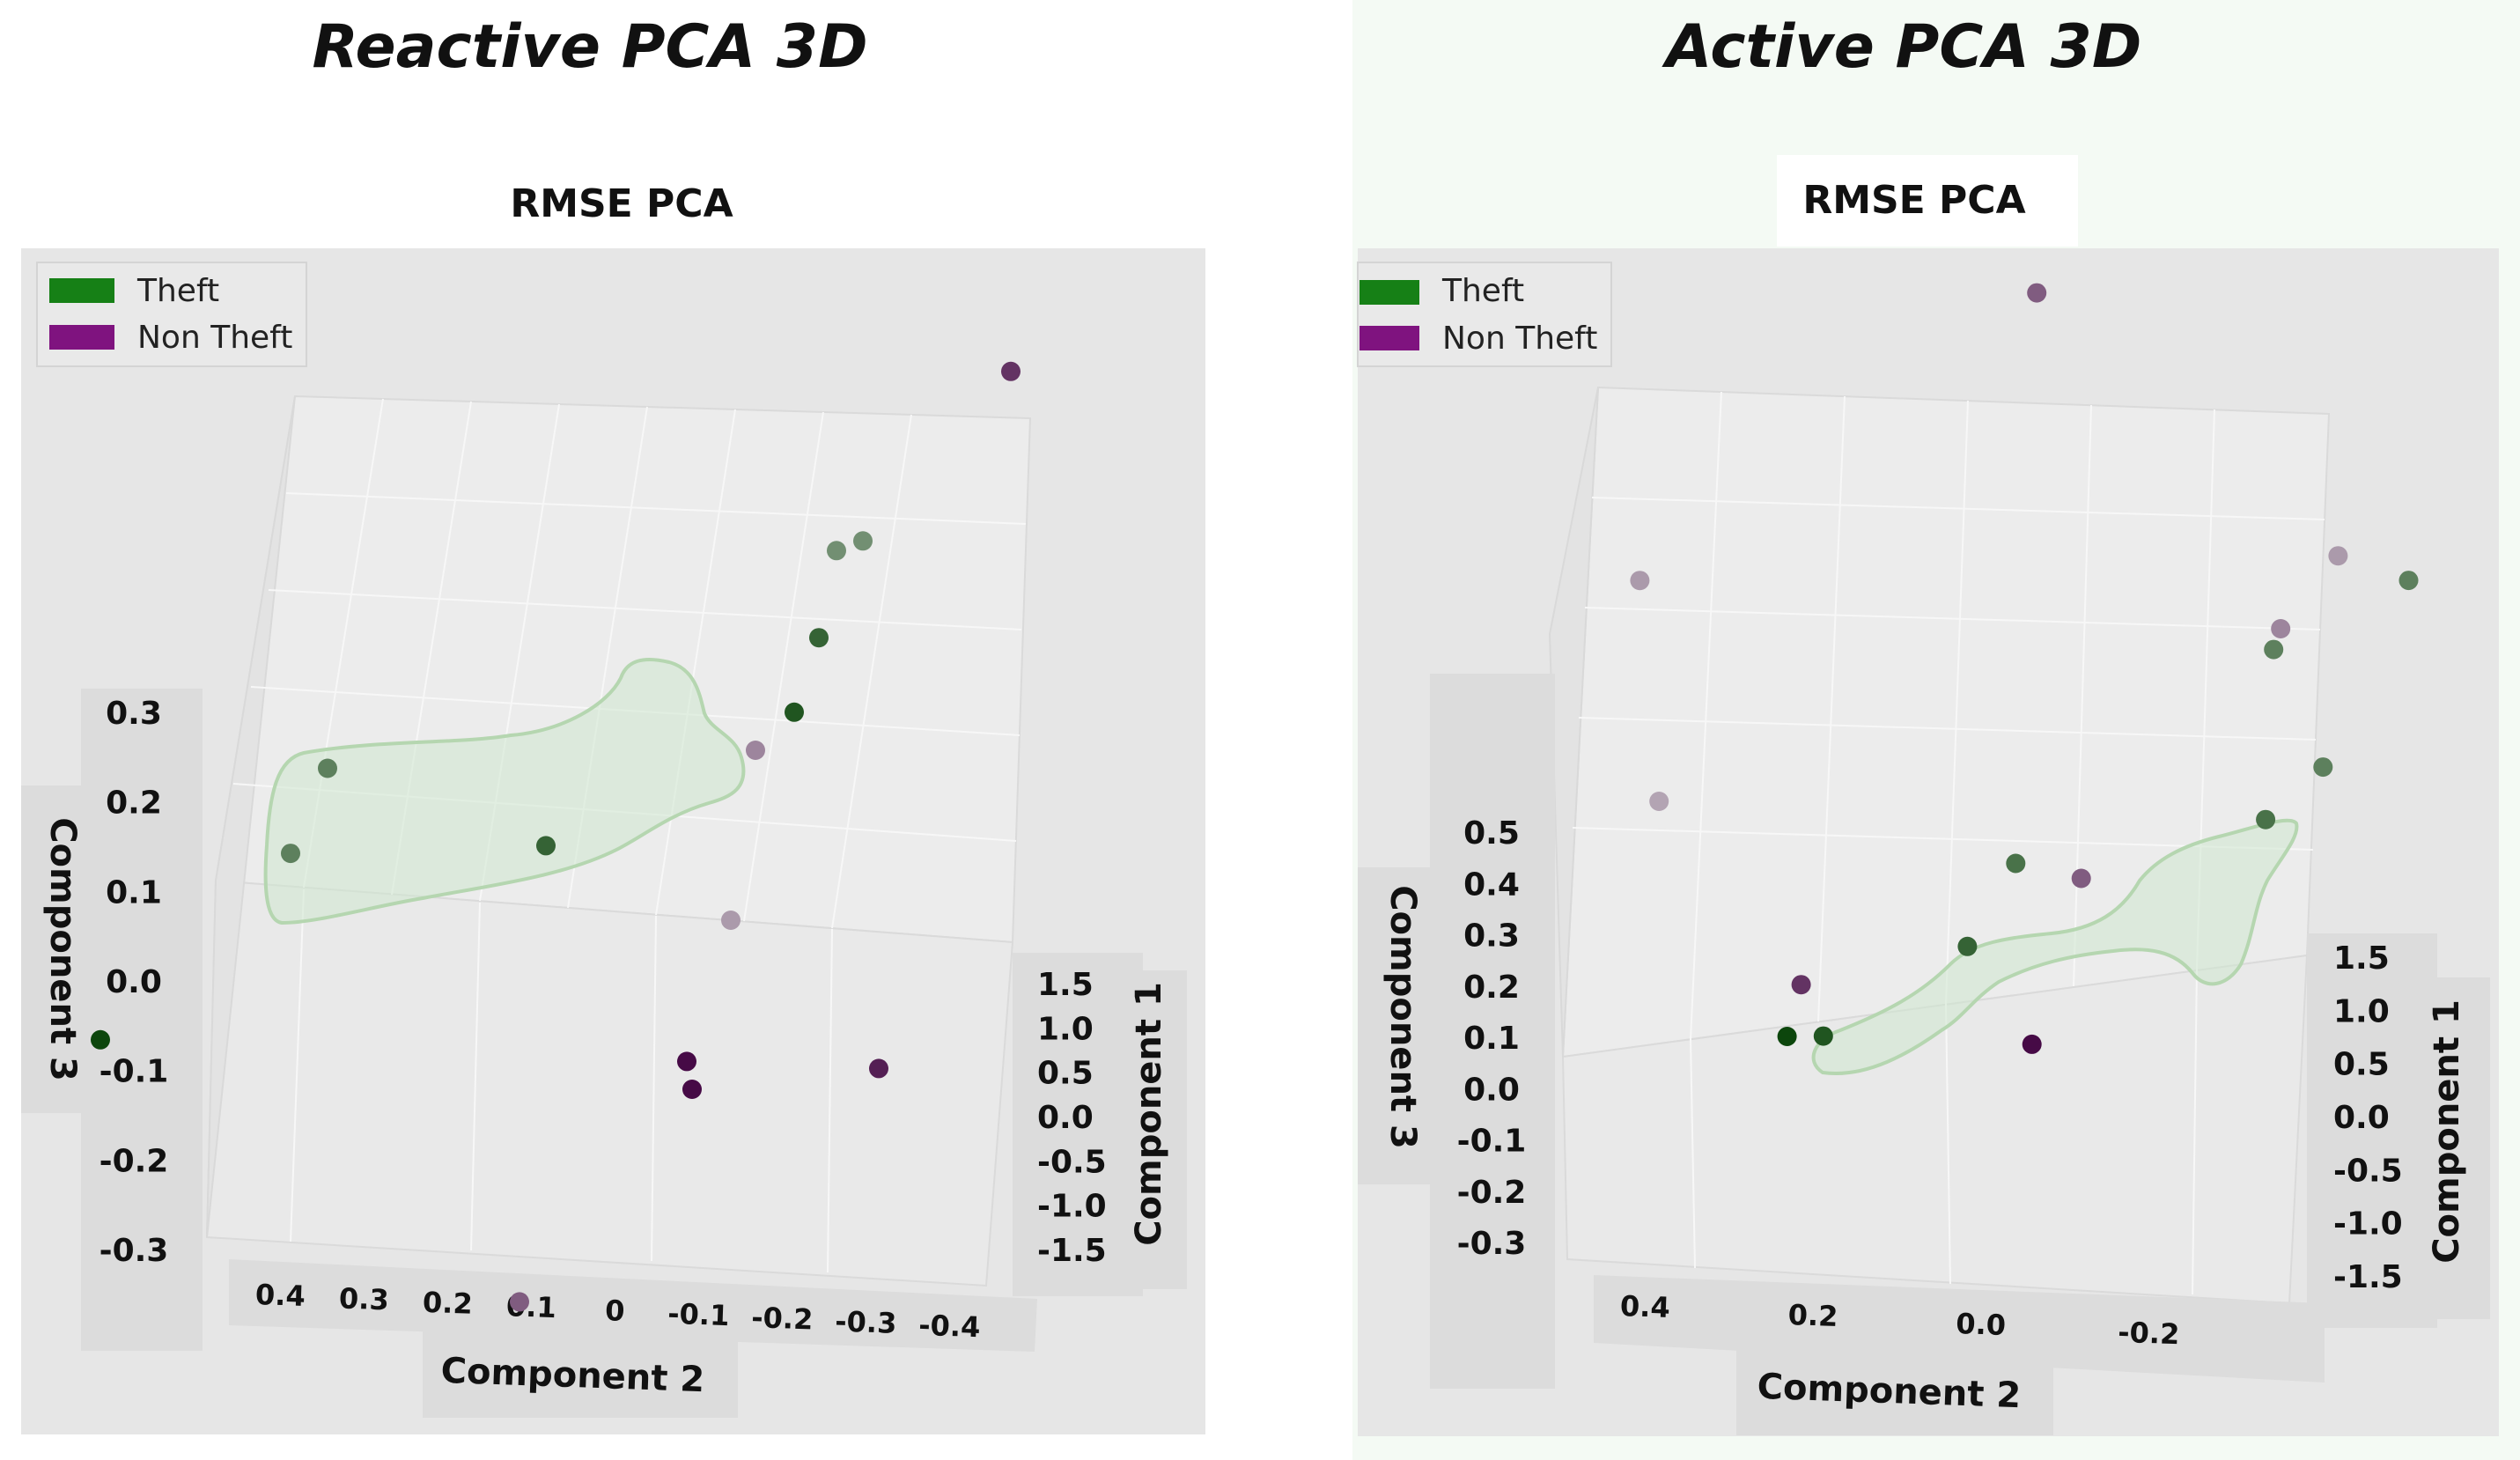  Describe the element at coordinates (504, 791) in the screenshot. I see `reactive-cluster-shape` at that location.